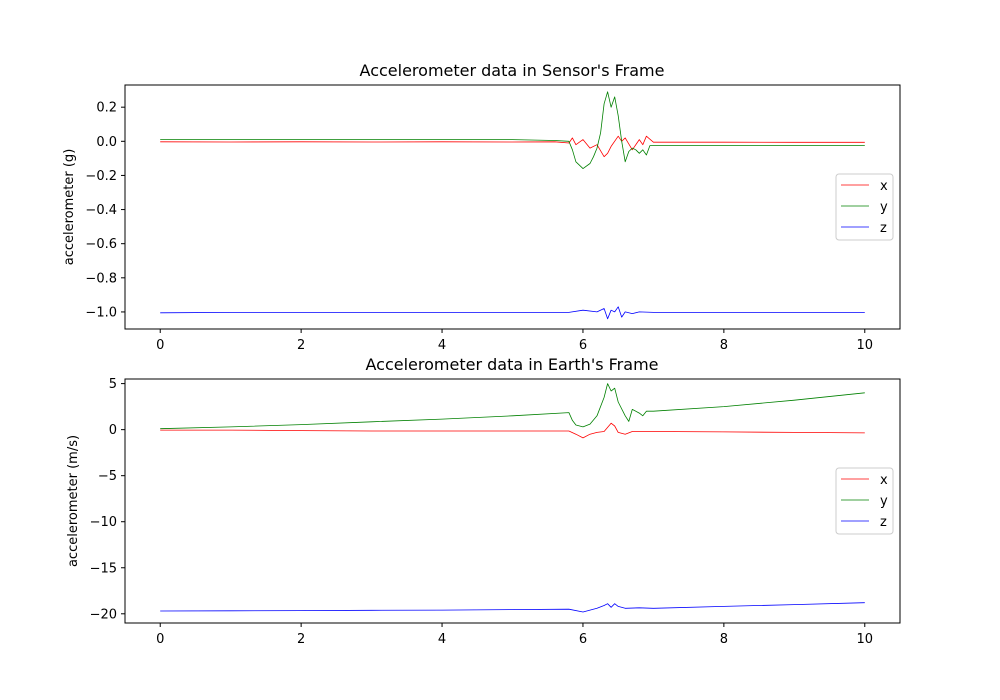  What do you see at coordinates (101, 210) in the screenshot?
I see `y-tick-label: −0.4` at bounding box center [101, 210].